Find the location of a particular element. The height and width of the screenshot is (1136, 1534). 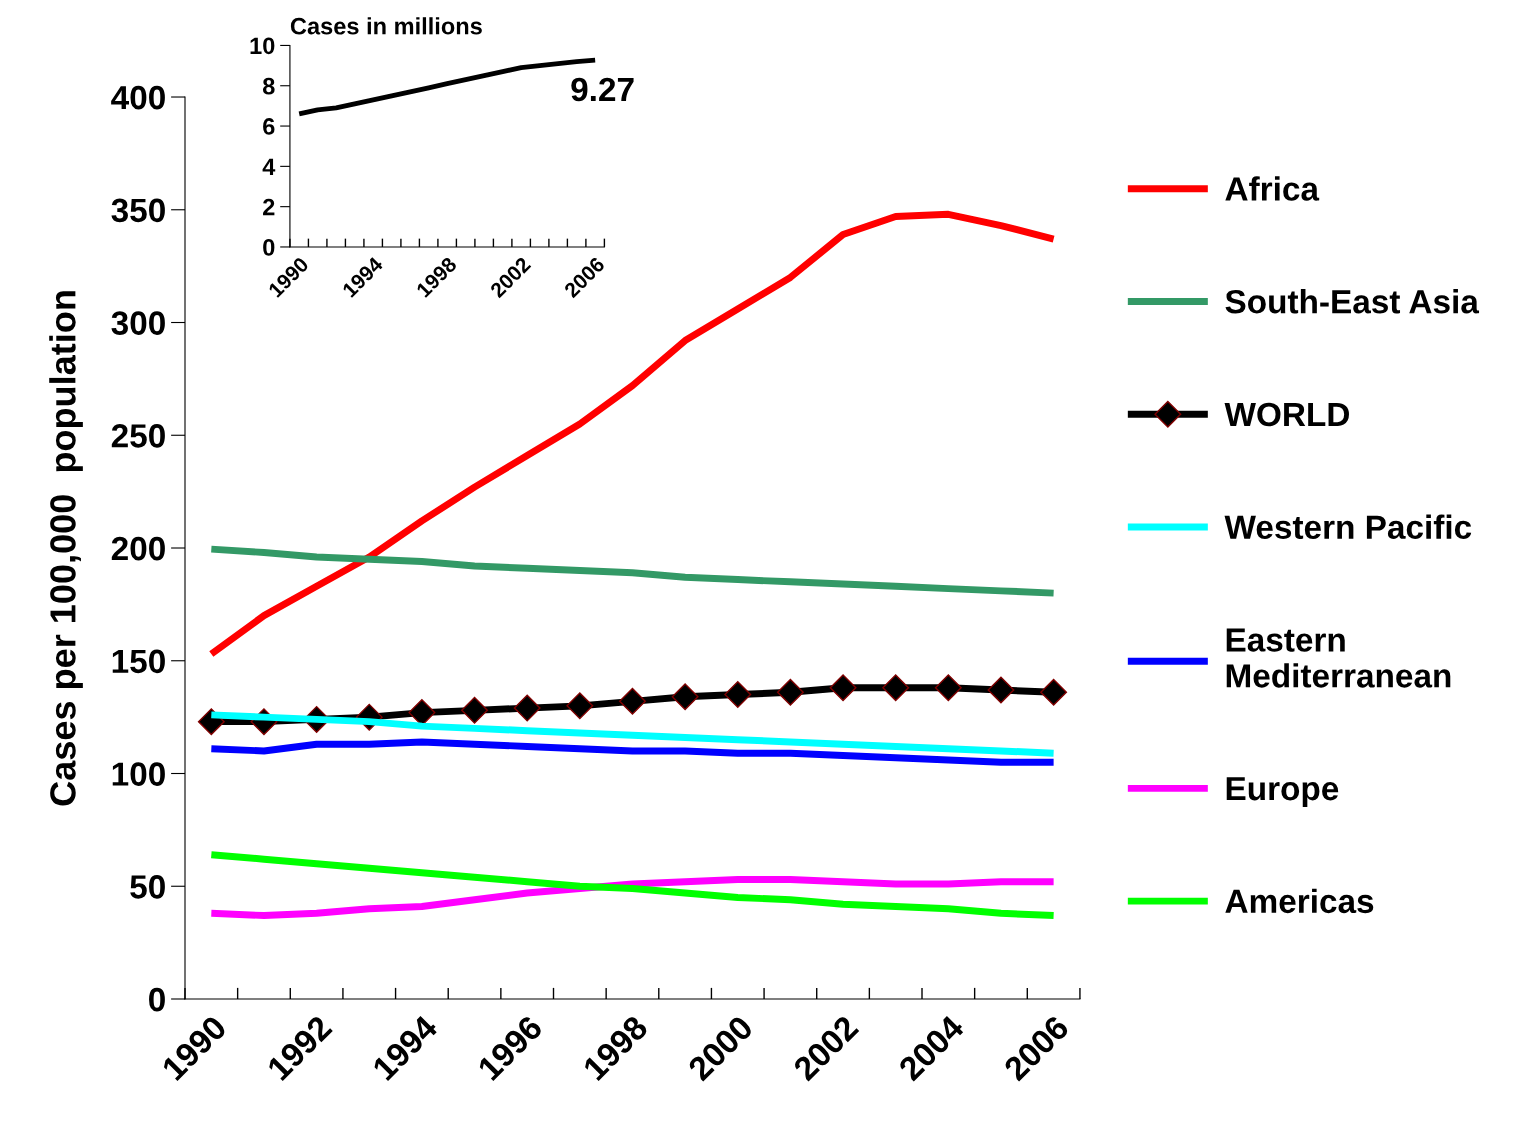

legend-label: Eastern Mediterranean is located at coordinates (1338, 658).